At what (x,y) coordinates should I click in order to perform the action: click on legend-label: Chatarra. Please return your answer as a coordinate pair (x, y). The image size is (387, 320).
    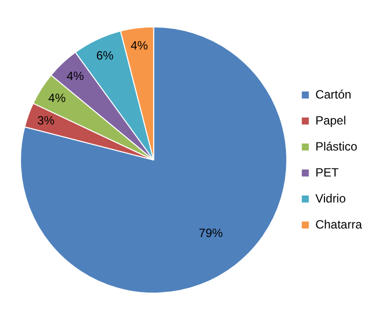
    Looking at the image, I should click on (338, 224).